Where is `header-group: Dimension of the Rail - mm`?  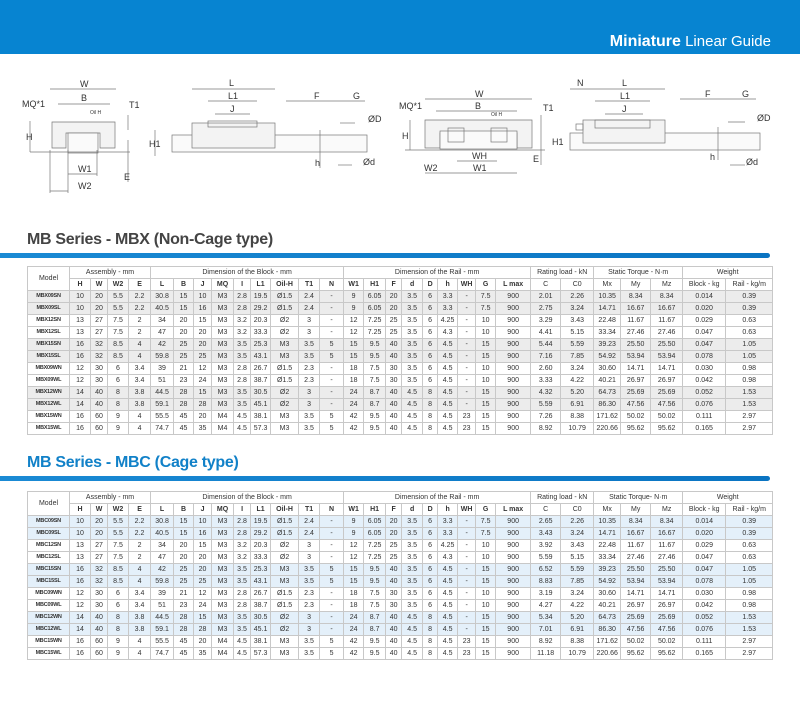
header-group: Dimension of the Rail - mm is located at coordinates (437, 272).